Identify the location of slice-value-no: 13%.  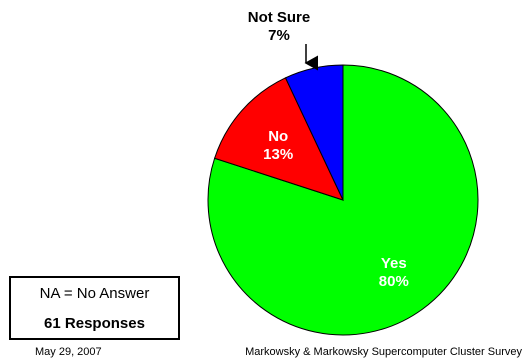
(278, 154).